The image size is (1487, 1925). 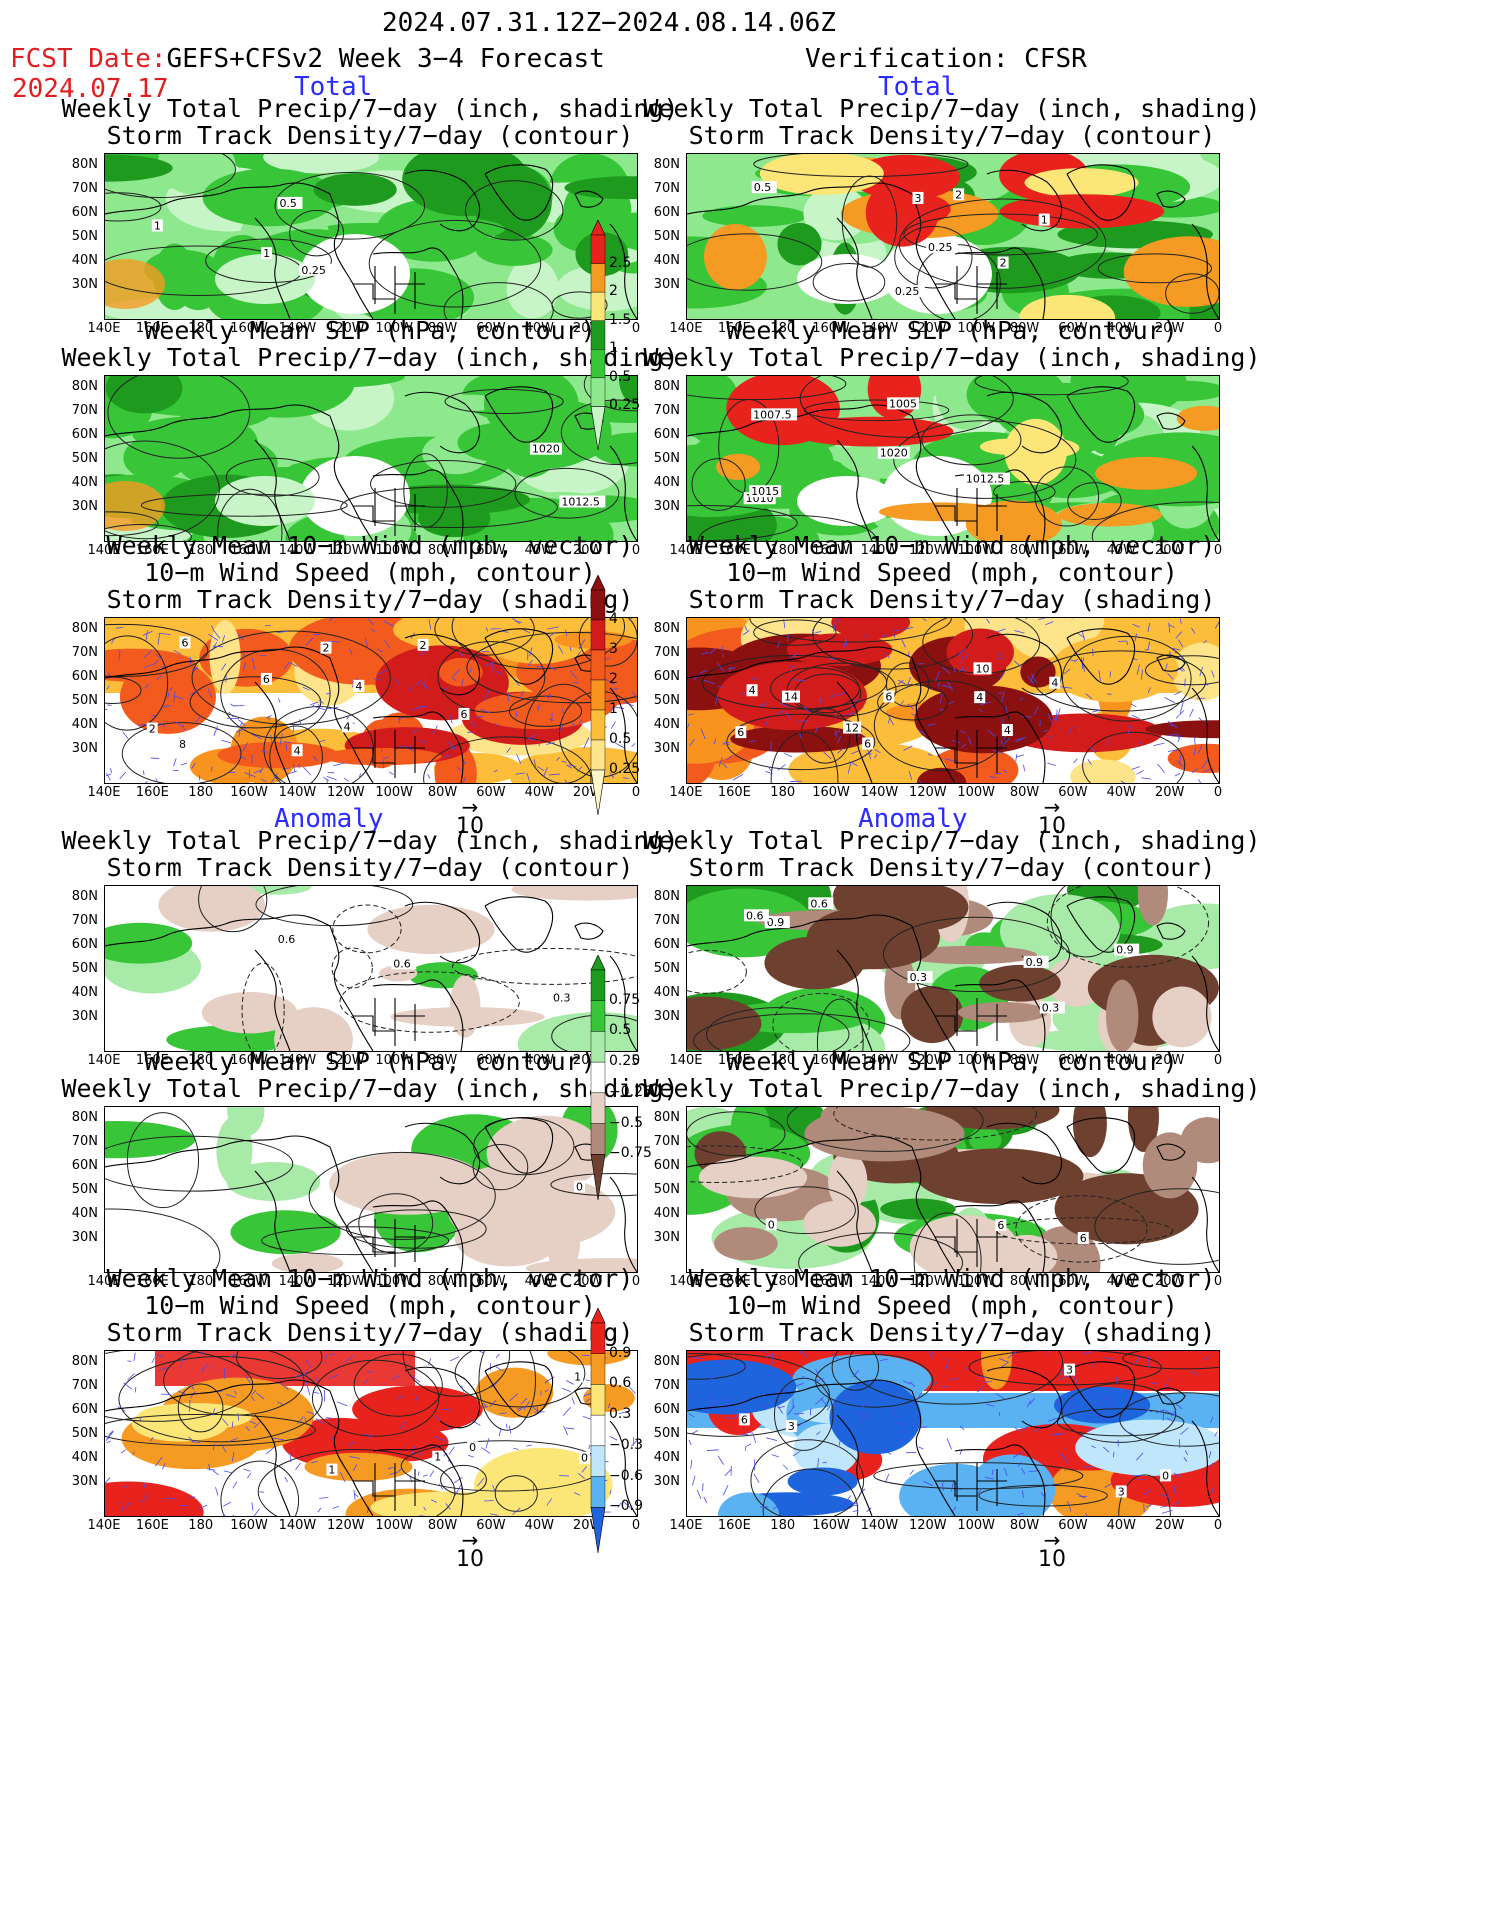 I want to click on contour-label: 1005, so click(x=903, y=403).